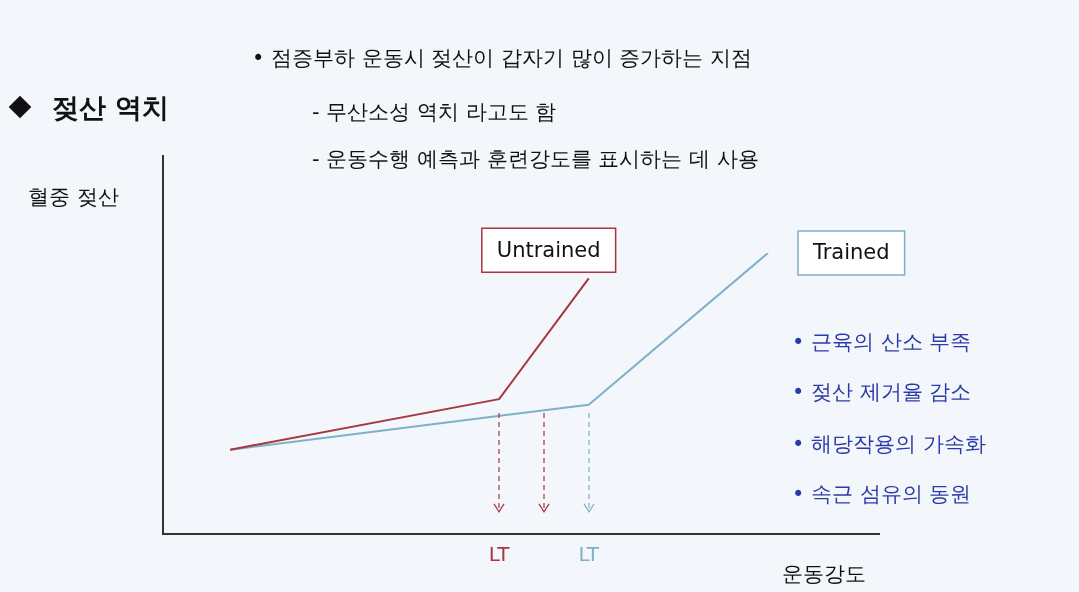  Describe the element at coordinates (850, 252) in the screenshot. I see `text: Trained` at that location.